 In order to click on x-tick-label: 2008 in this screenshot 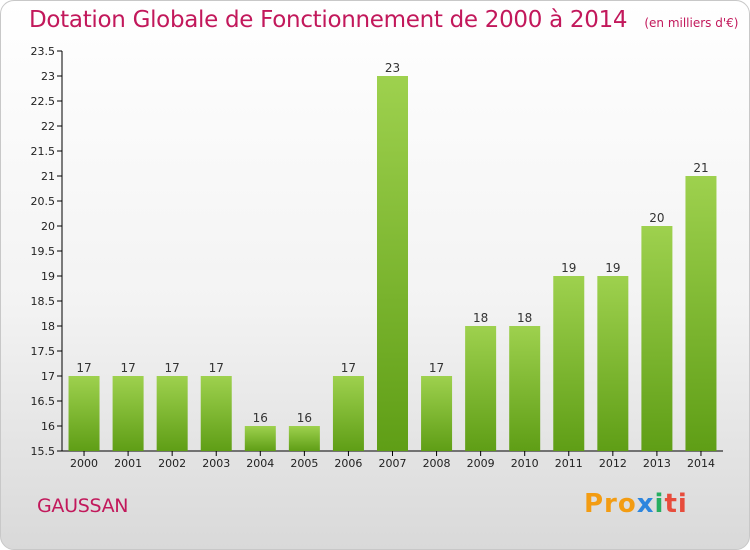, I will do `click(437, 463)`.